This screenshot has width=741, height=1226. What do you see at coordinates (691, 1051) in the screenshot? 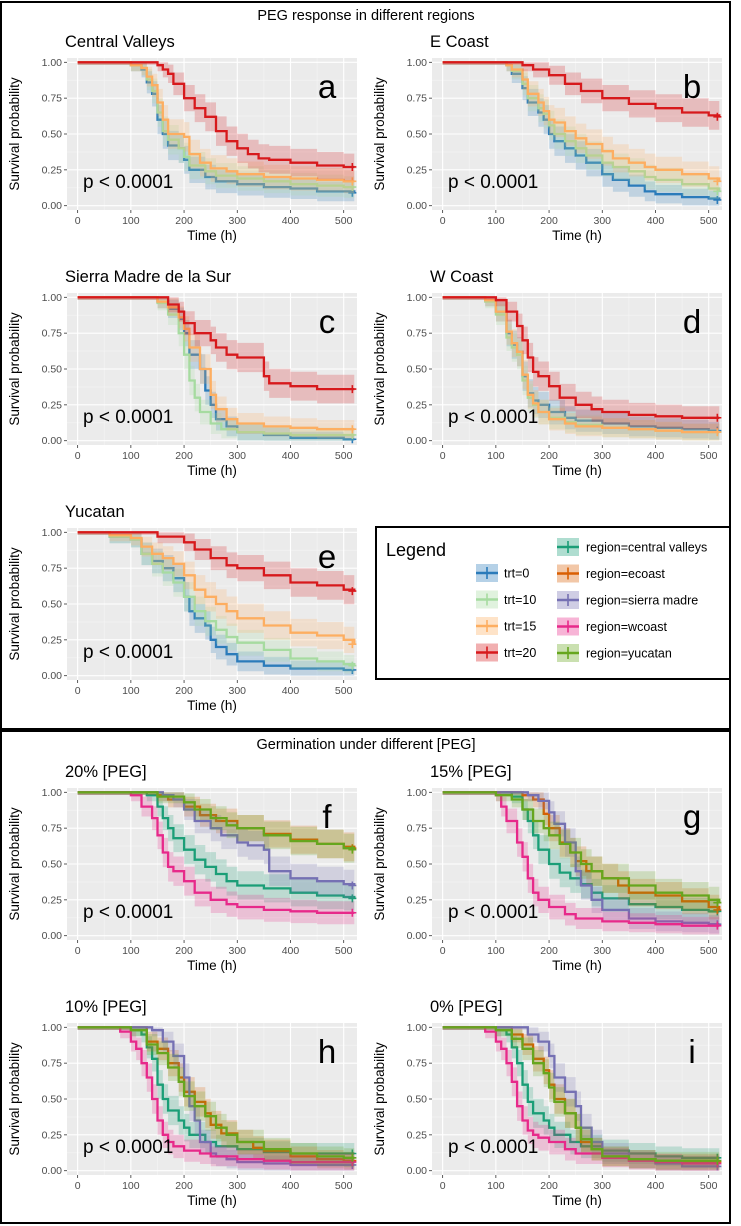
I see `panel-letter: i` at bounding box center [691, 1051].